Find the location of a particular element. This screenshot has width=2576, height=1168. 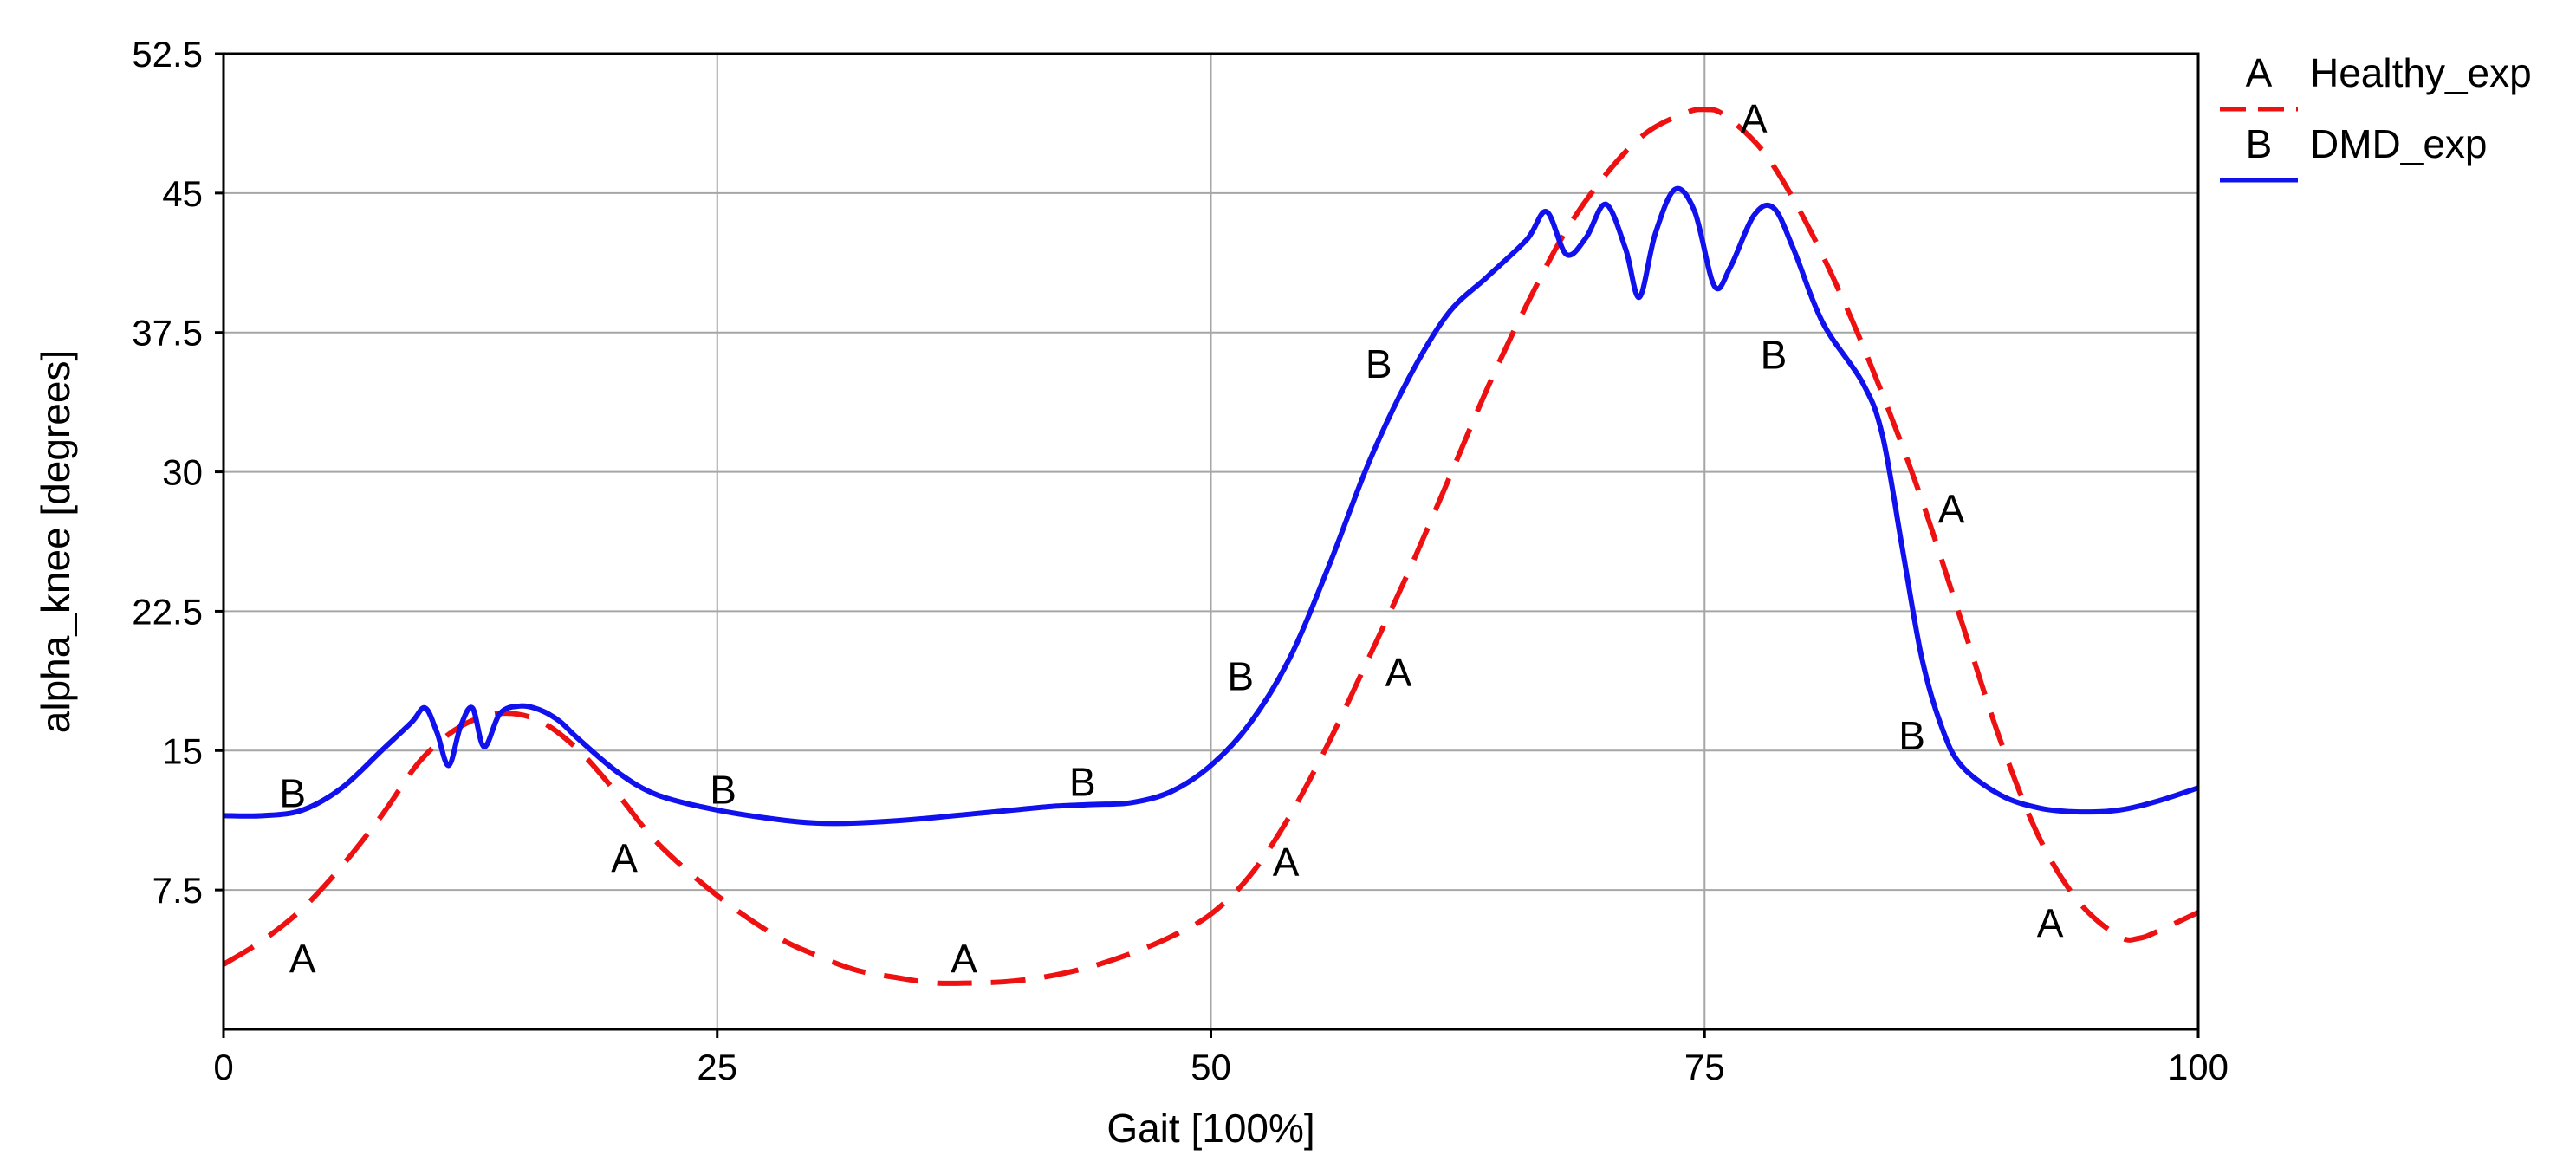

y-tick-label: 7.5 is located at coordinates (177, 890).